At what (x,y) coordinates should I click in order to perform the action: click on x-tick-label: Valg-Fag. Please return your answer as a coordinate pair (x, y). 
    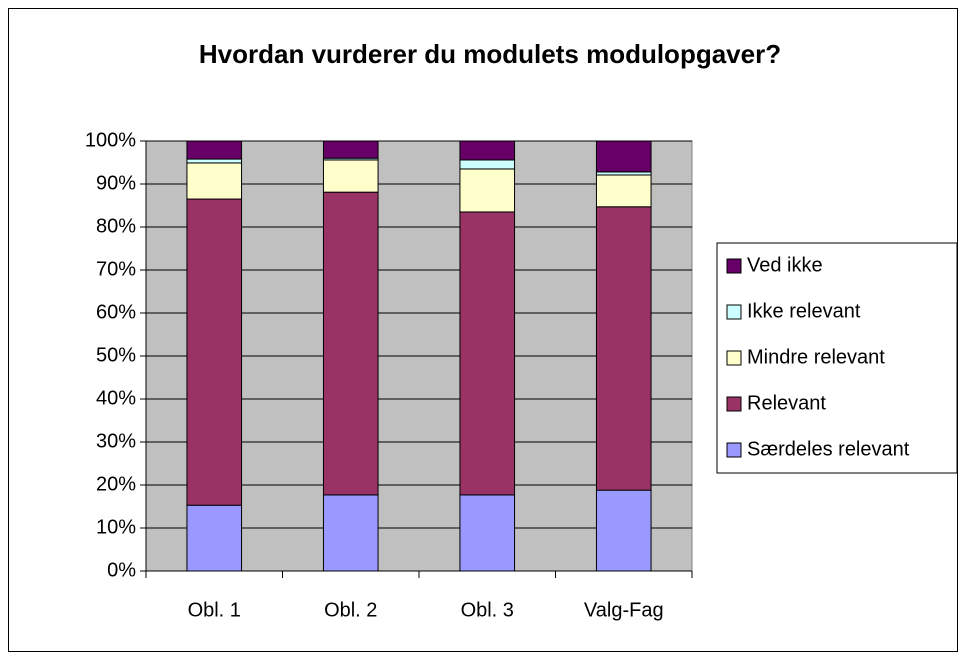
    Looking at the image, I should click on (624, 610).